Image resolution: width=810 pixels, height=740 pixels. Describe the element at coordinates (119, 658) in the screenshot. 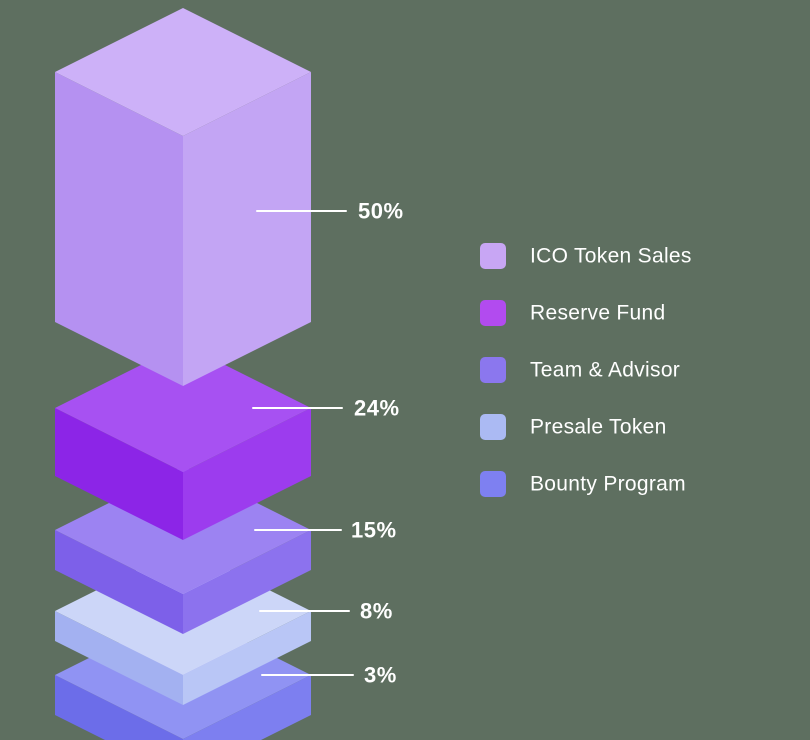

I see `presale-token-left-face` at that location.